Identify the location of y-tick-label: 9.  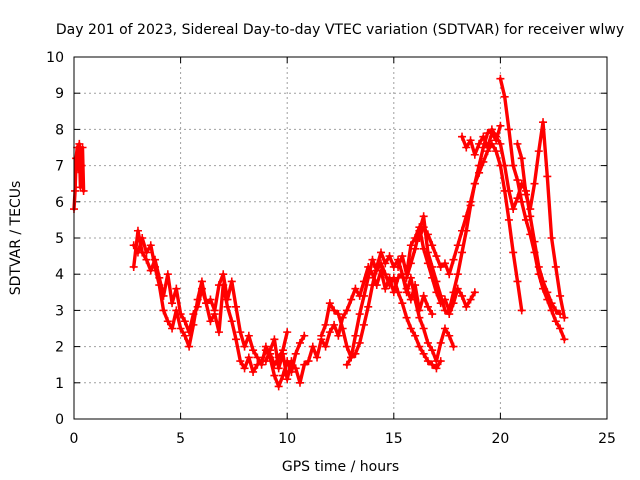
(59, 94).